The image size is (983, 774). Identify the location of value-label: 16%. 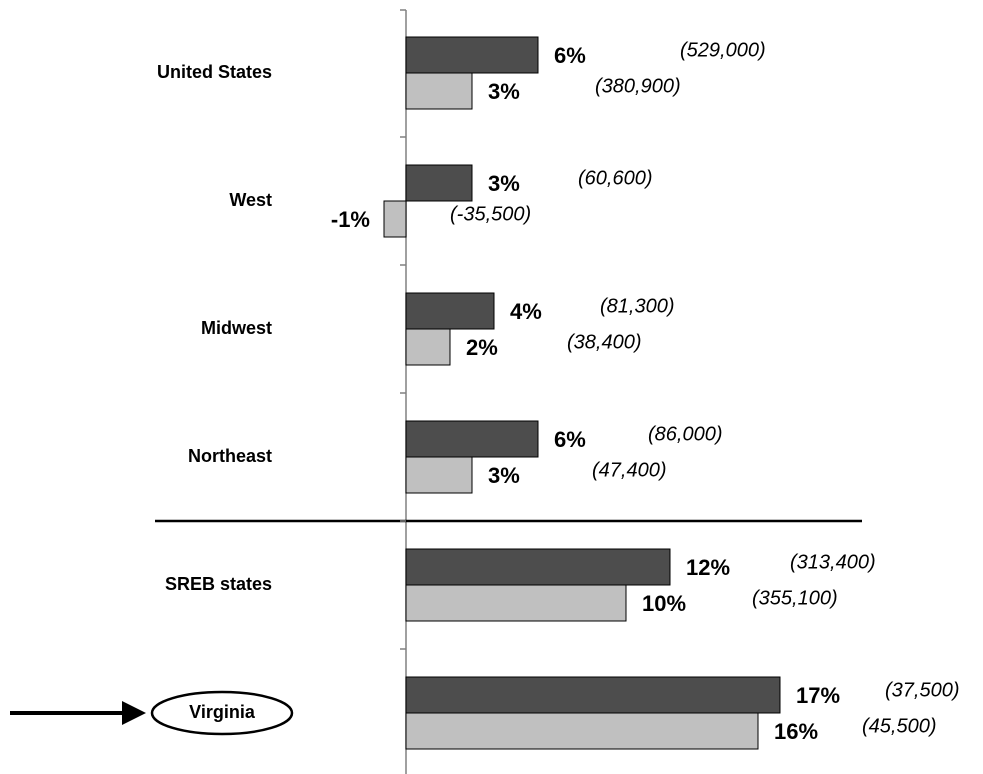
(796, 731).